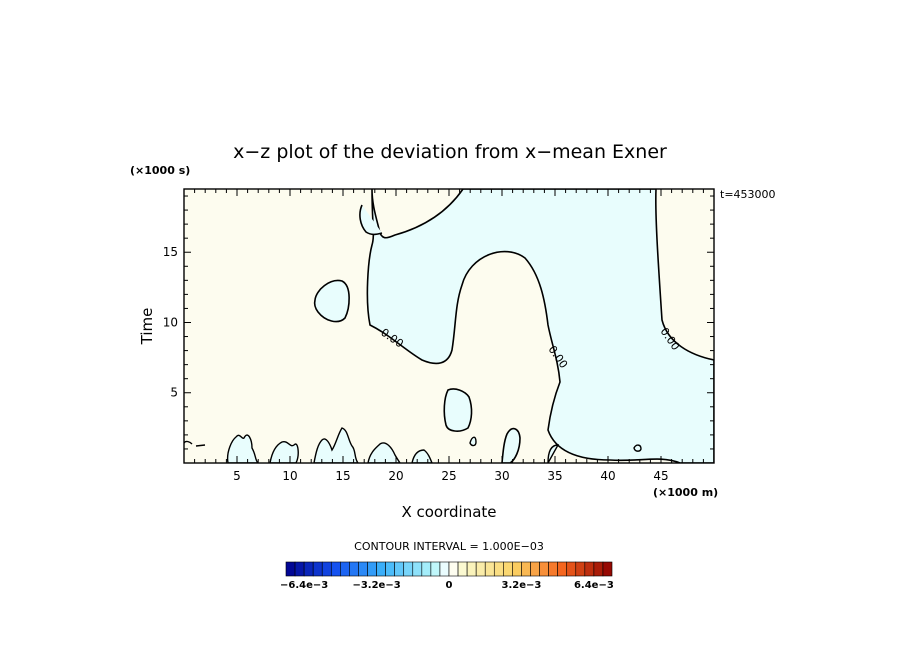  What do you see at coordinates (607, 476) in the screenshot?
I see `x-tick-label: 40` at bounding box center [607, 476].